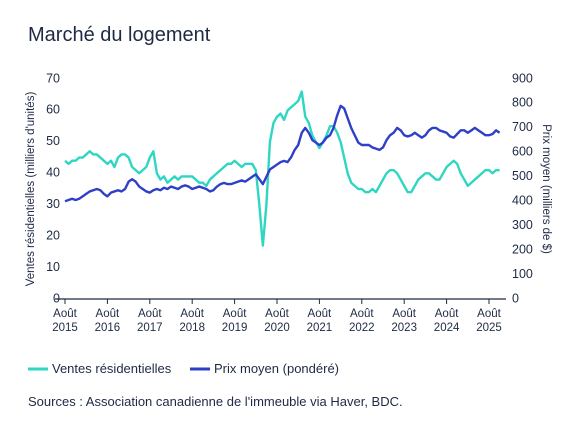  I want to click on x-tick-label: Août 2018, so click(192, 321).